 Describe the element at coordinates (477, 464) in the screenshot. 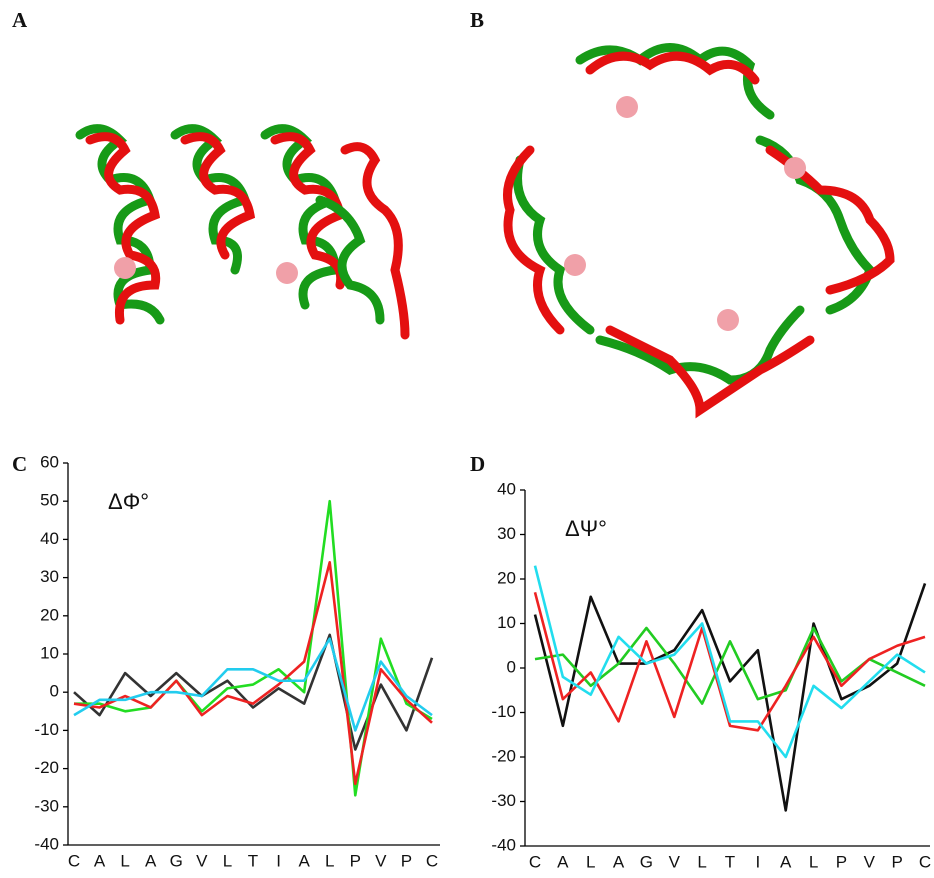

I see `panel-label: D` at that location.